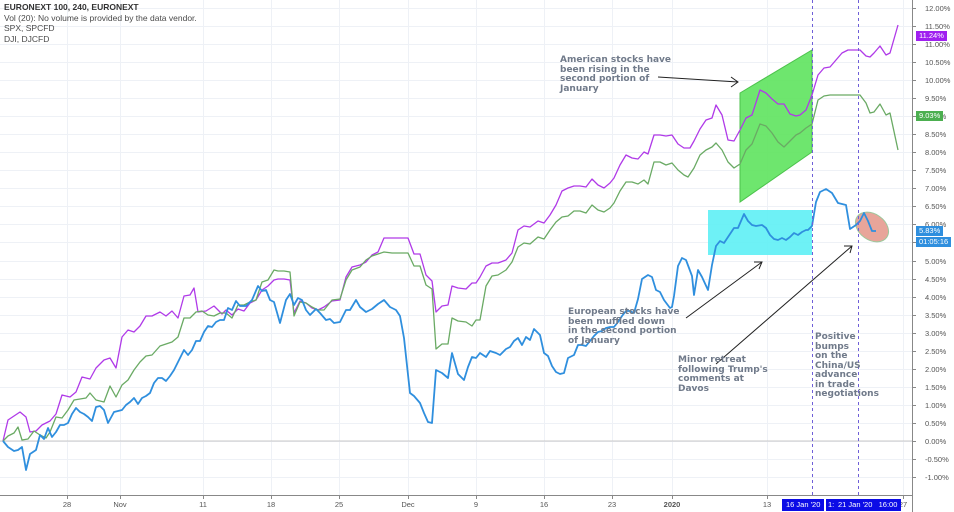  I want to click on y-tick-label: 10.50%, so click(938, 62).